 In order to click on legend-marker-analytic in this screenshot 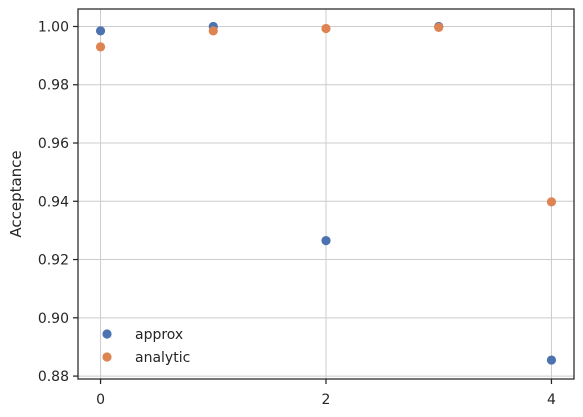, I will do `click(107, 357)`.